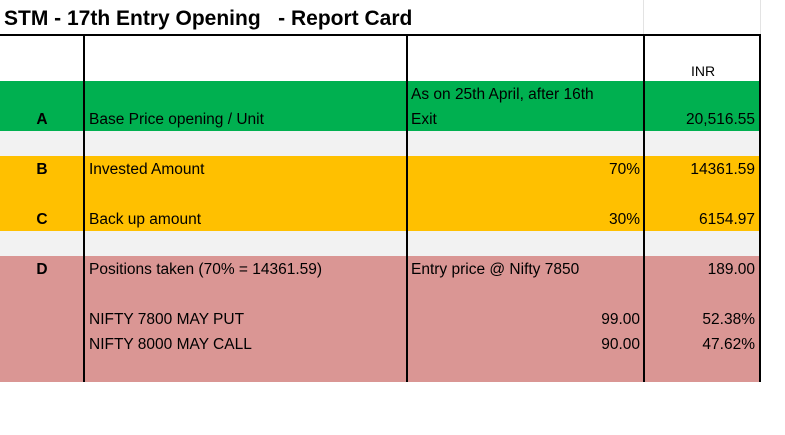 Image resolution: width=785 pixels, height=435 pixels. What do you see at coordinates (167, 319) in the screenshot?
I see `position-name: NIFTY 7800 MAY PUT` at bounding box center [167, 319].